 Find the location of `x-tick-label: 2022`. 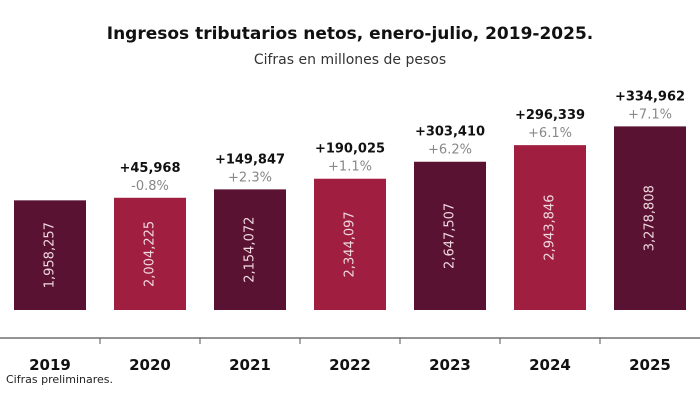

x-tick-label: 2022 is located at coordinates (350, 365).